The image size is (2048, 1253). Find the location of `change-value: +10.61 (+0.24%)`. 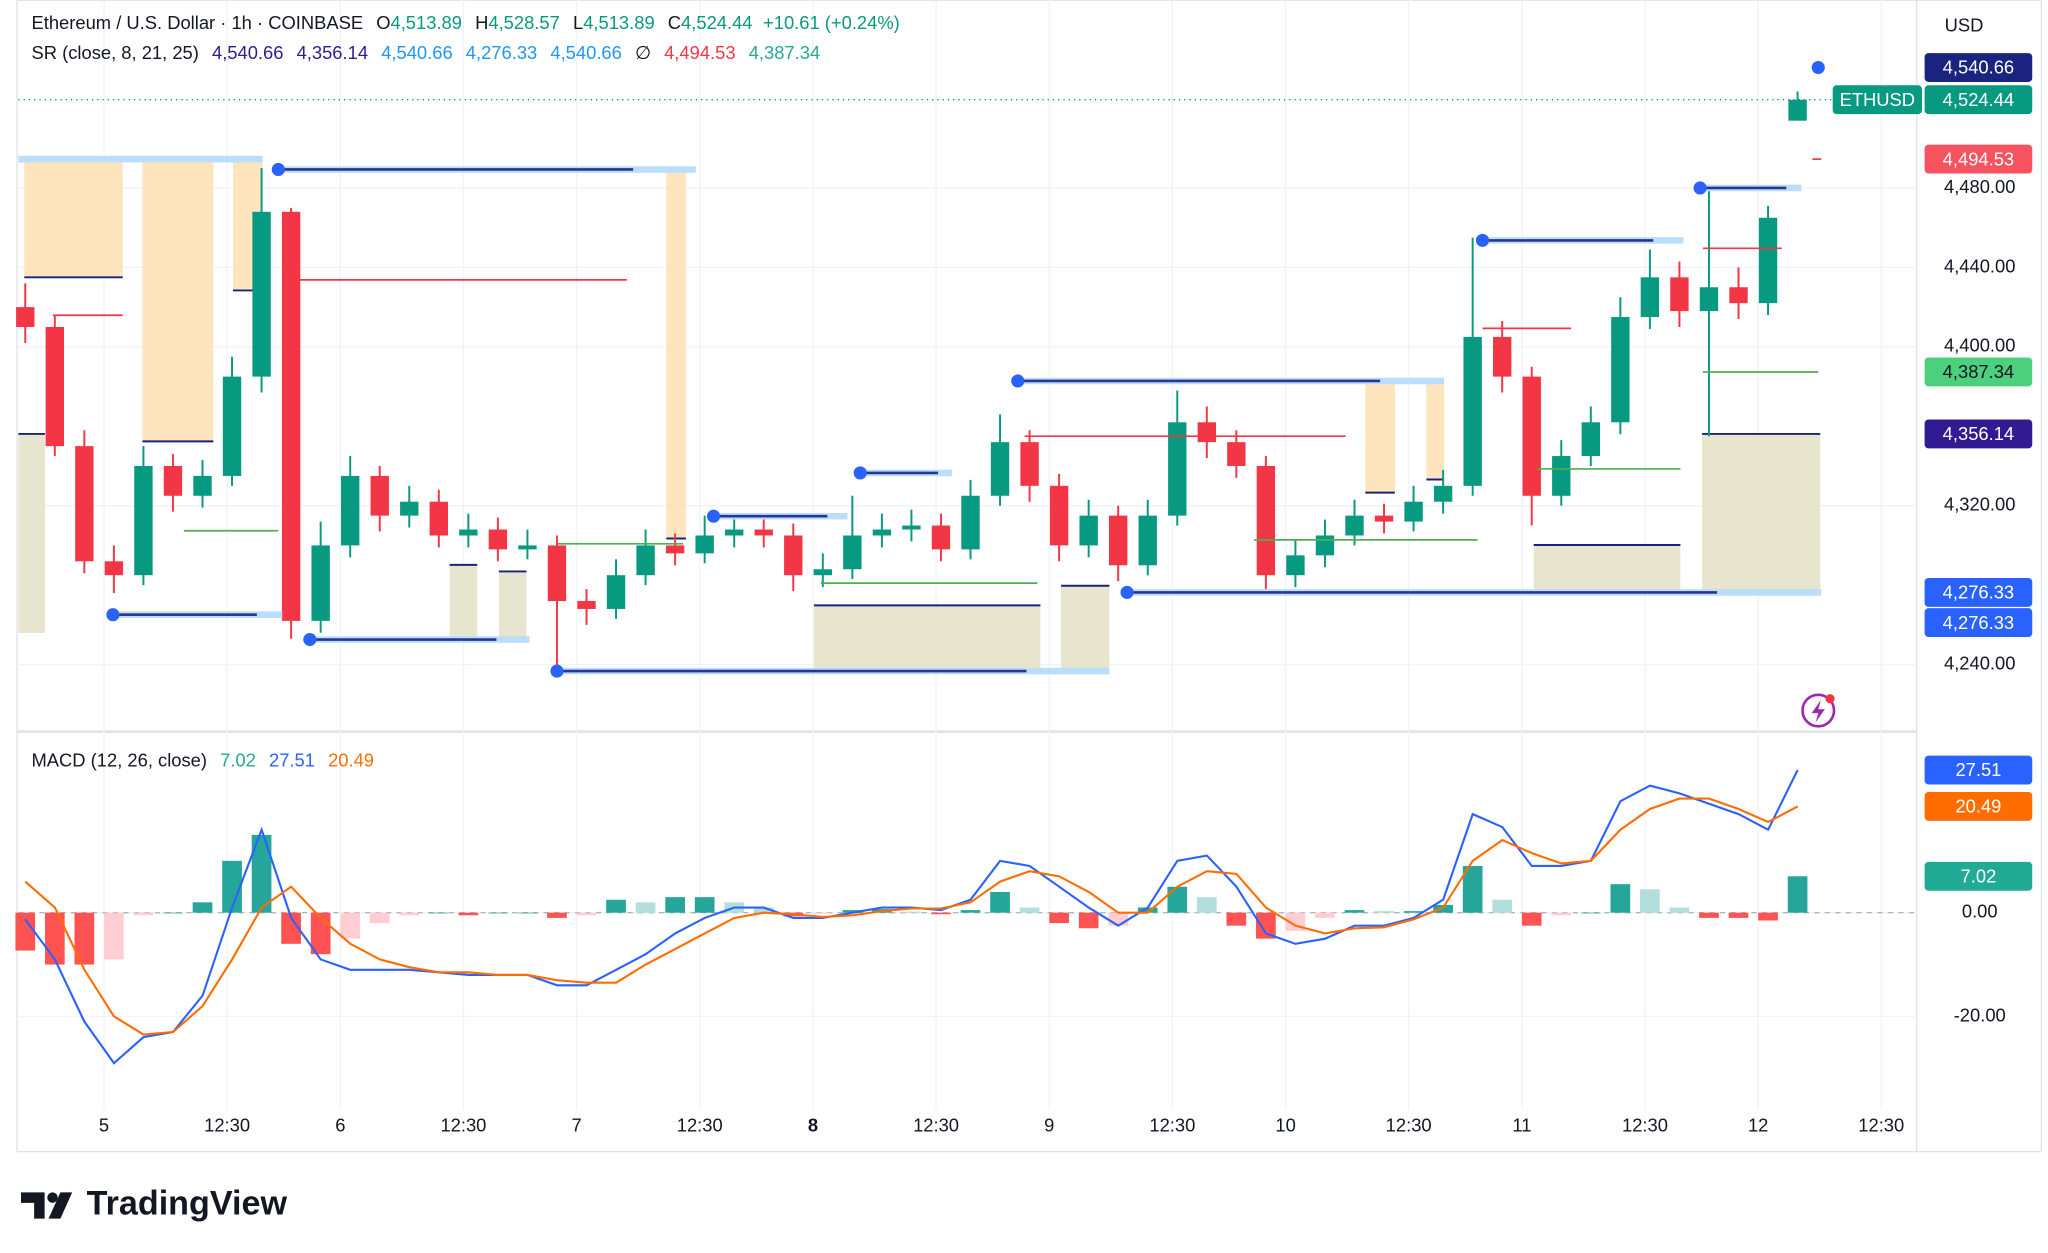

change-value: +10.61 (+0.24%) is located at coordinates (831, 22).